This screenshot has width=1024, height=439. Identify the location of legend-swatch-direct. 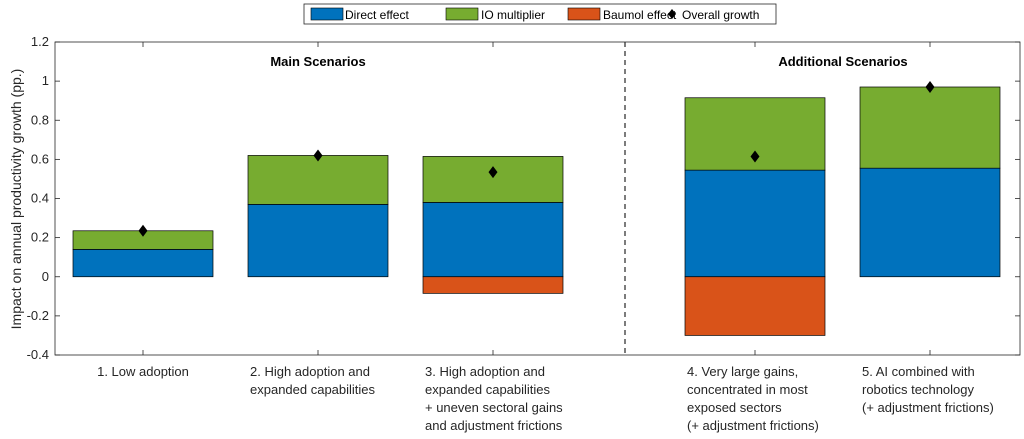
(327, 14).